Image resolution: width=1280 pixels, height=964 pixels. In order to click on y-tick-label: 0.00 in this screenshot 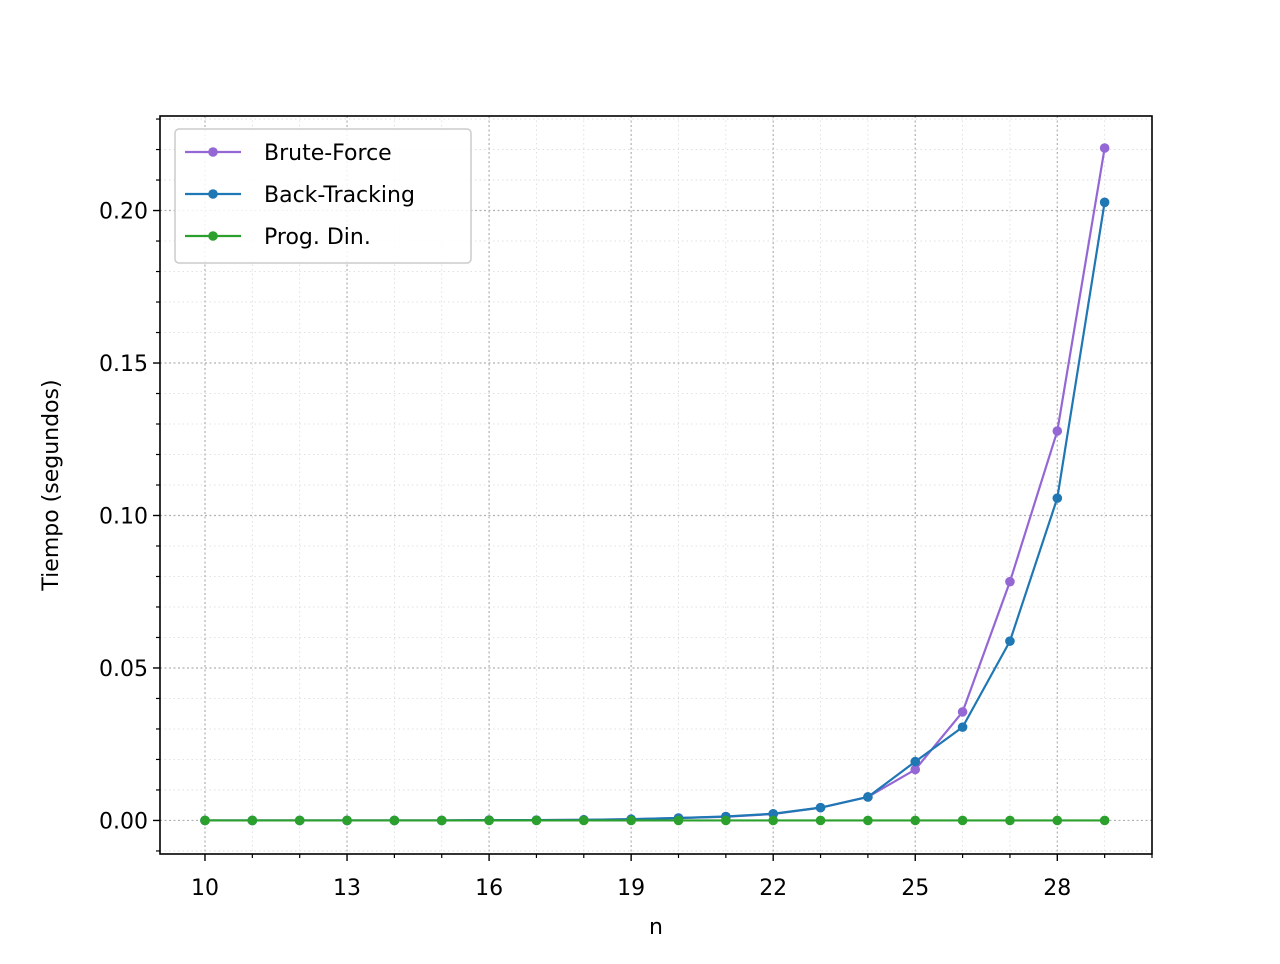, I will do `click(123, 821)`.